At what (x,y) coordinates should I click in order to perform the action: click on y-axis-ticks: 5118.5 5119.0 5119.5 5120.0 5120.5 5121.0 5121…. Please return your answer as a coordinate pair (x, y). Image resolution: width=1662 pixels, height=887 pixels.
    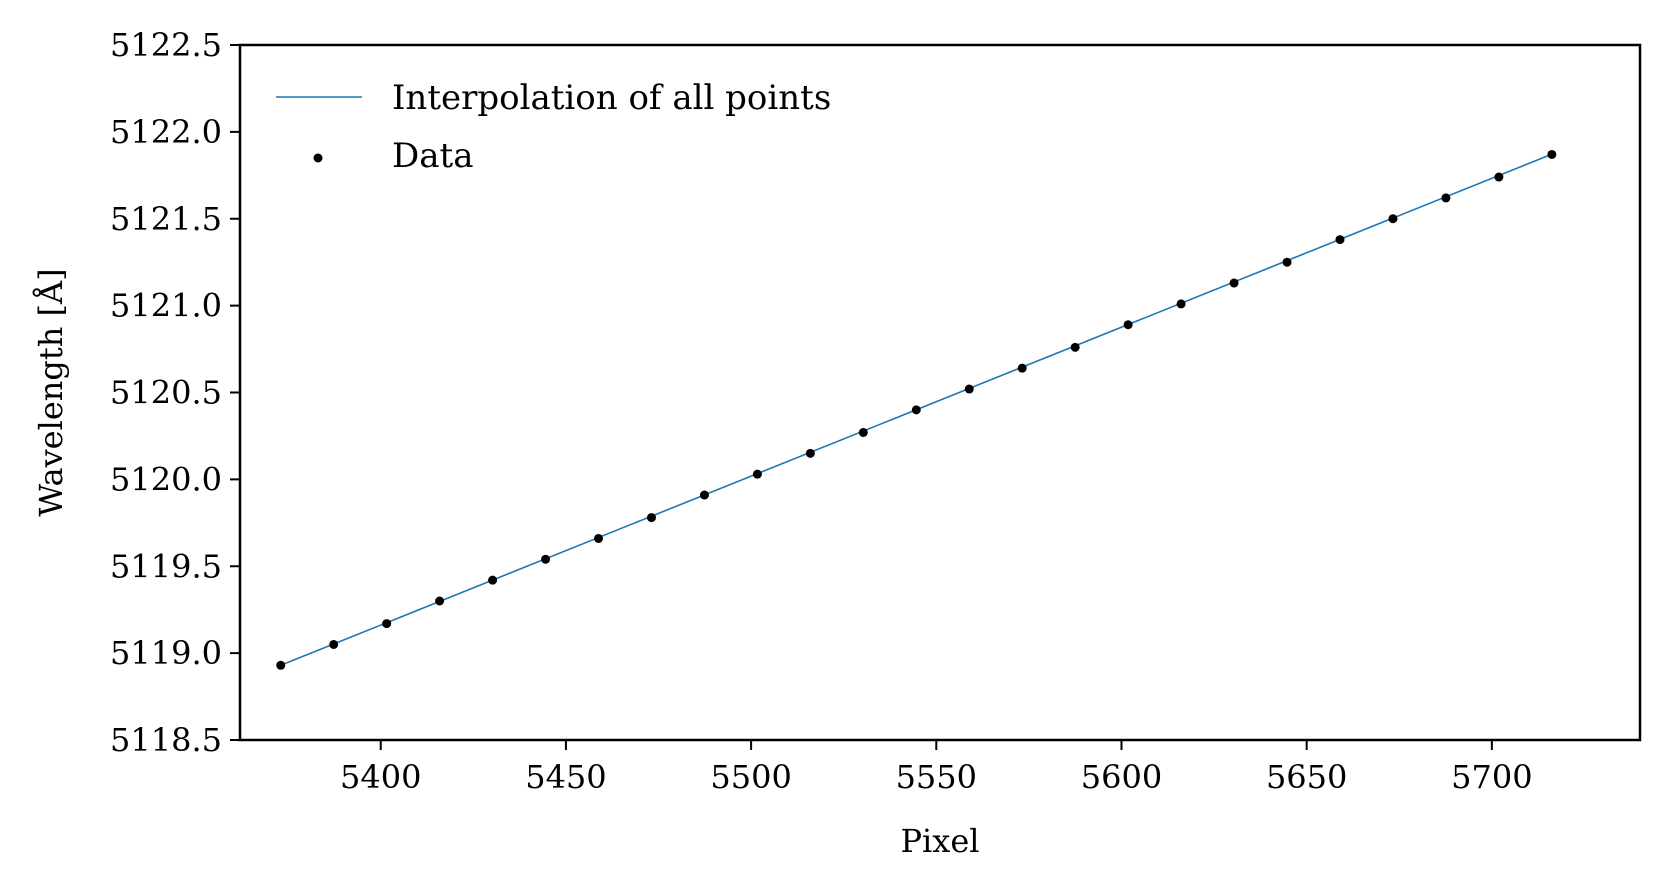
    Looking at the image, I should click on (175, 392).